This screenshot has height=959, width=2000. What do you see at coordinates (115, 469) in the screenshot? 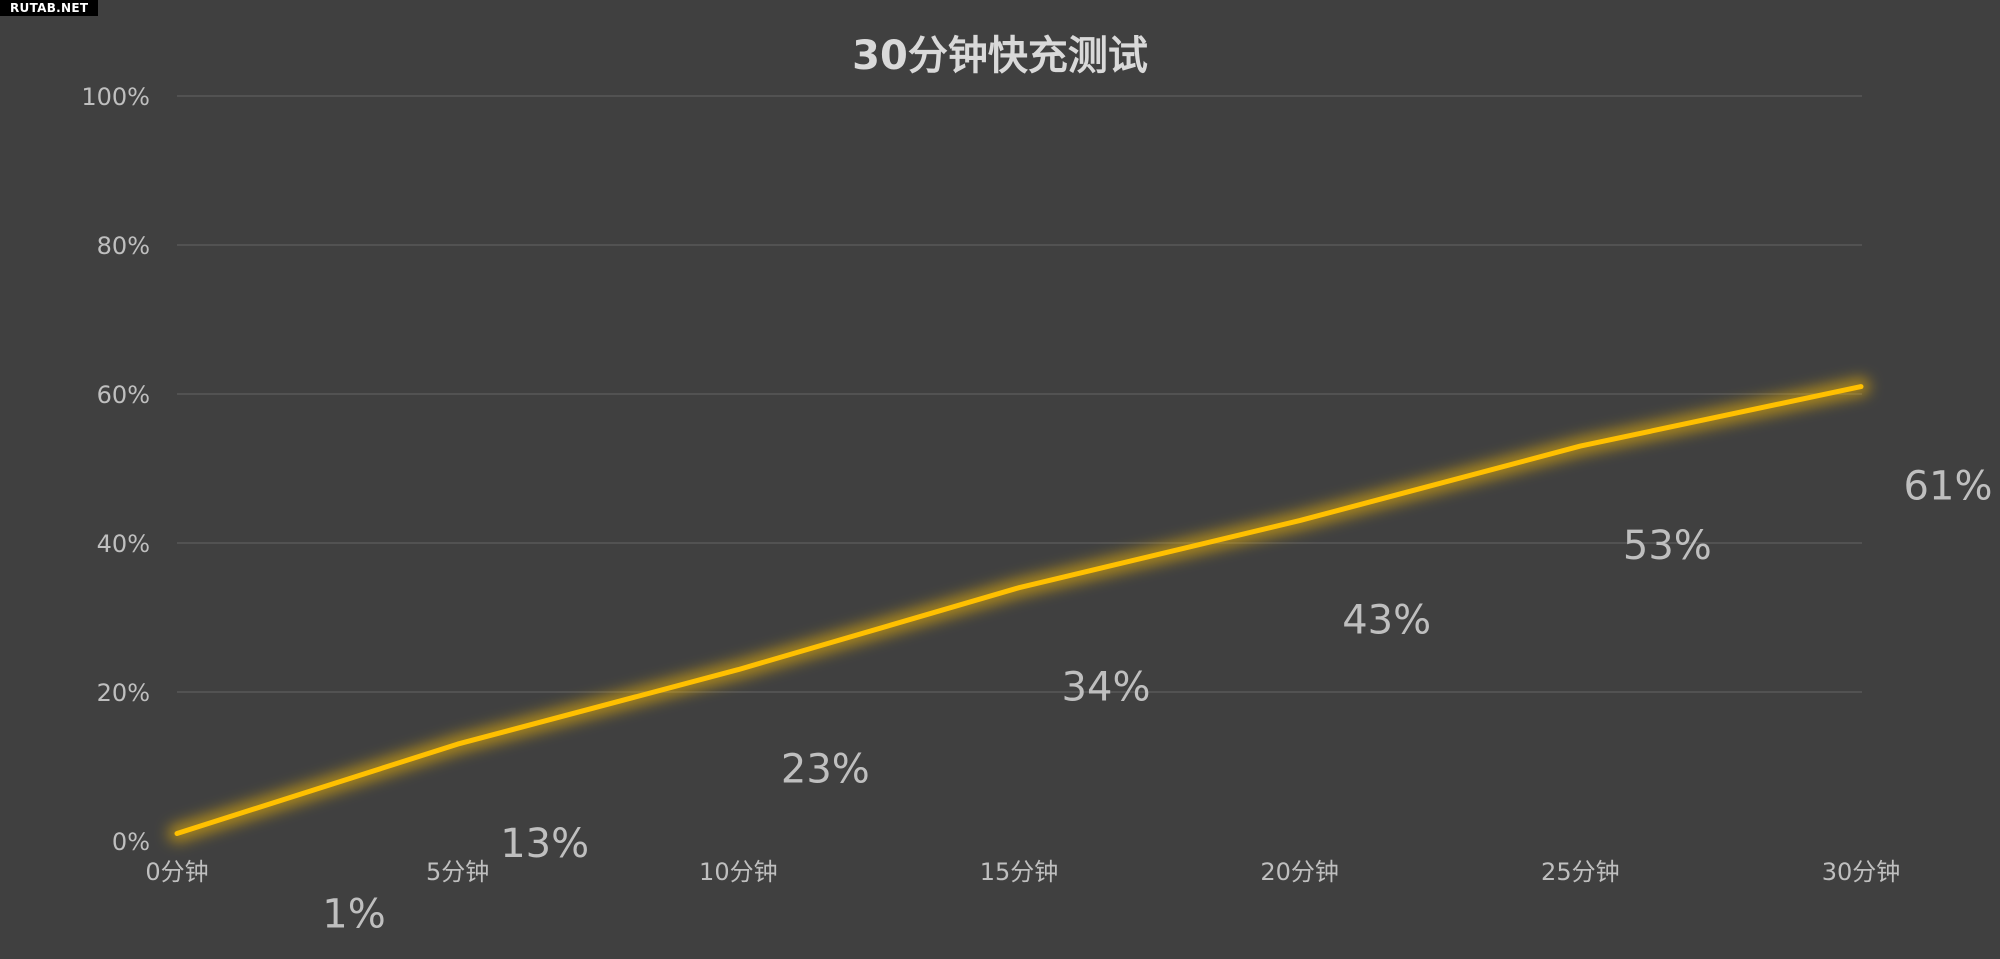
I see `y-axis-tick-labels: 0% 20% 40% 60% 80% 100%` at bounding box center [115, 469].